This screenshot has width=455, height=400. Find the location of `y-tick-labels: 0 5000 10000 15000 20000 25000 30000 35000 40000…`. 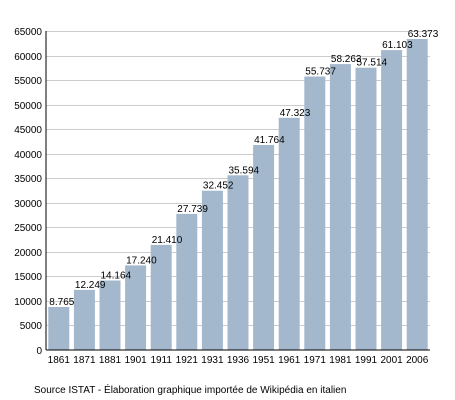

y-tick-labels: 0 5000 10000 15000 20000 25000 30000 35000 40000… is located at coordinates (28, 192).